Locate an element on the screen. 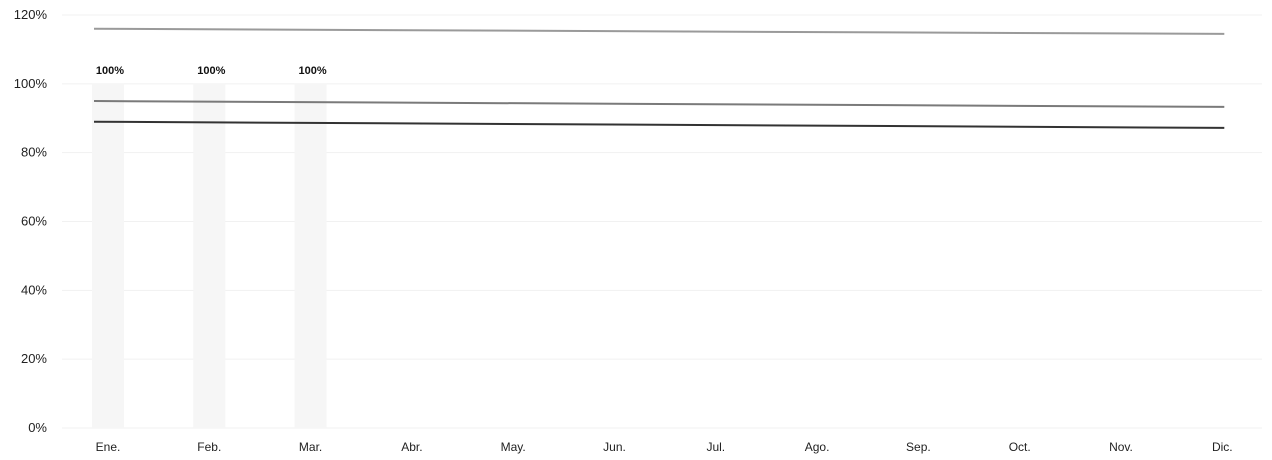 The width and height of the screenshot is (1272, 460). x-tick-label: Jul. is located at coordinates (715, 447).